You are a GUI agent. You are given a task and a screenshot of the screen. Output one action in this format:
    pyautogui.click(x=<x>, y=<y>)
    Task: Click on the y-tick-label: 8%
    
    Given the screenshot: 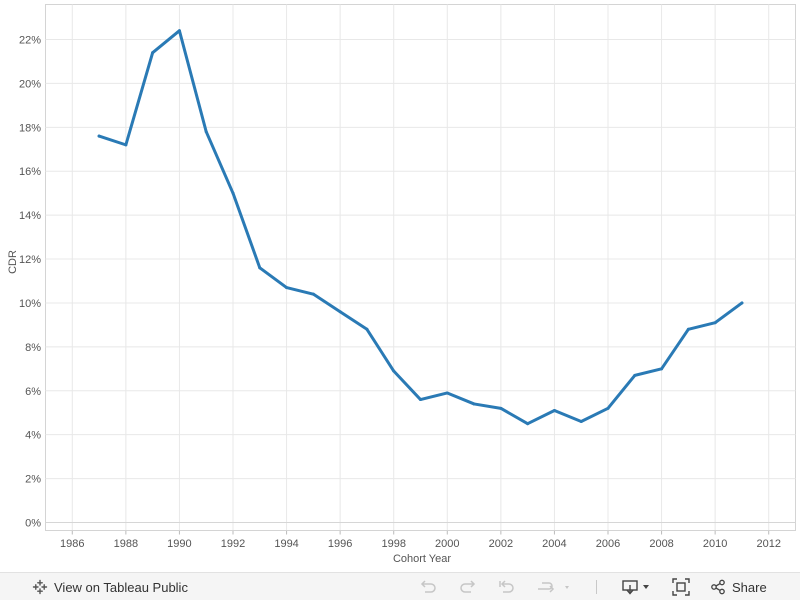 What is the action you would take?
    pyautogui.click(x=33, y=348)
    